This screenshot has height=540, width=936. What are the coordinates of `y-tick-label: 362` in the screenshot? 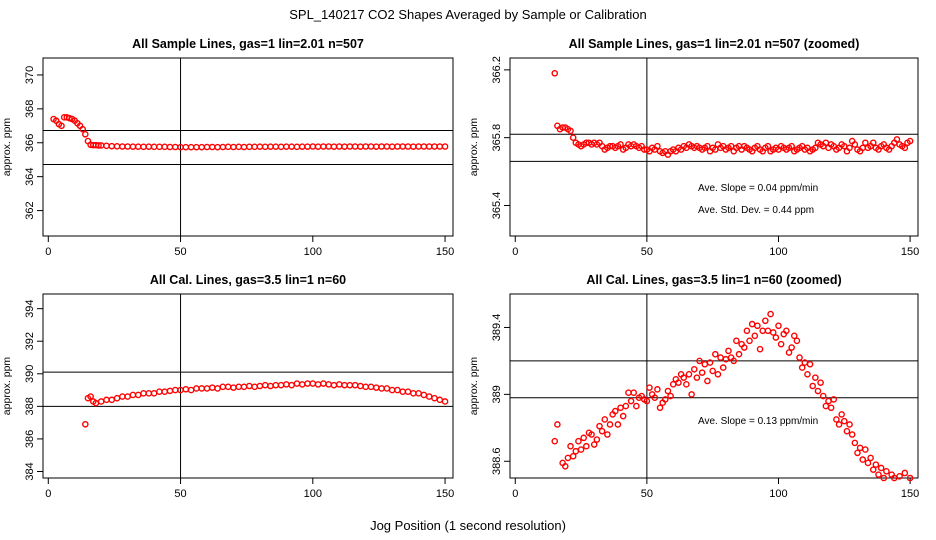 It's located at (30, 210).